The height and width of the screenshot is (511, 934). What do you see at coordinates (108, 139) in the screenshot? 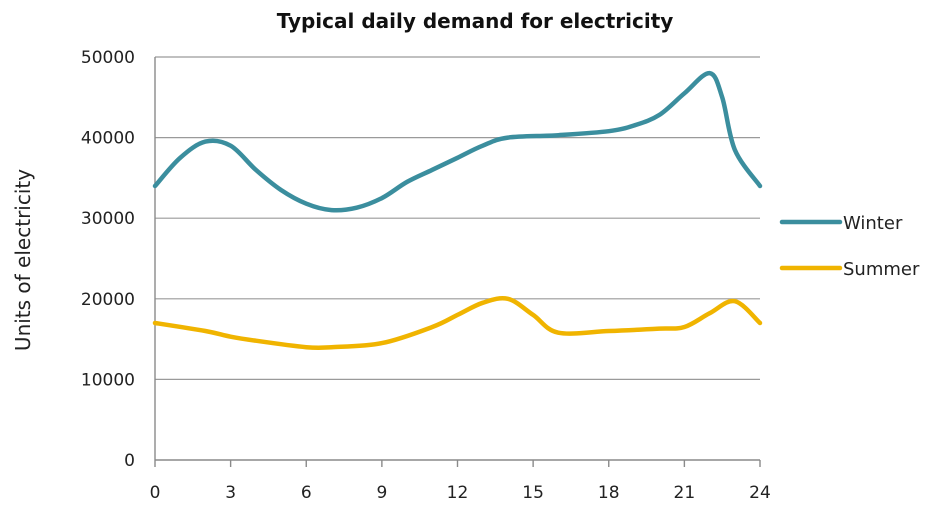
I see `y-tick-label-4: 40000` at bounding box center [108, 139].